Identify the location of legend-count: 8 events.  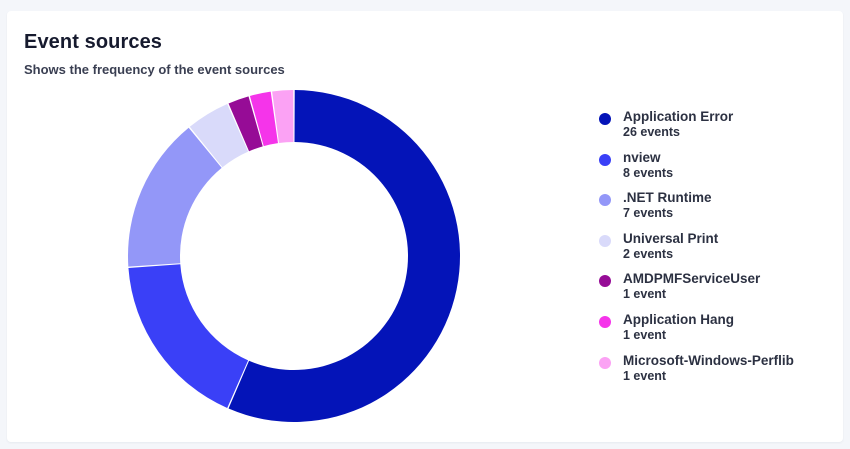
(648, 172).